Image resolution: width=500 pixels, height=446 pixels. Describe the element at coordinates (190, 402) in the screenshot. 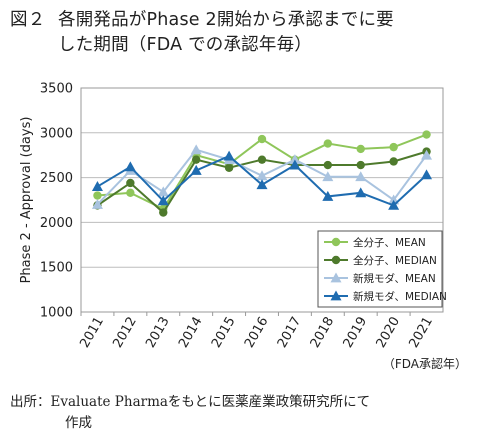

I see `source-line-1: 出所：Evaluate Pharmaをもとに医薬産業政策研究所にて` at that location.